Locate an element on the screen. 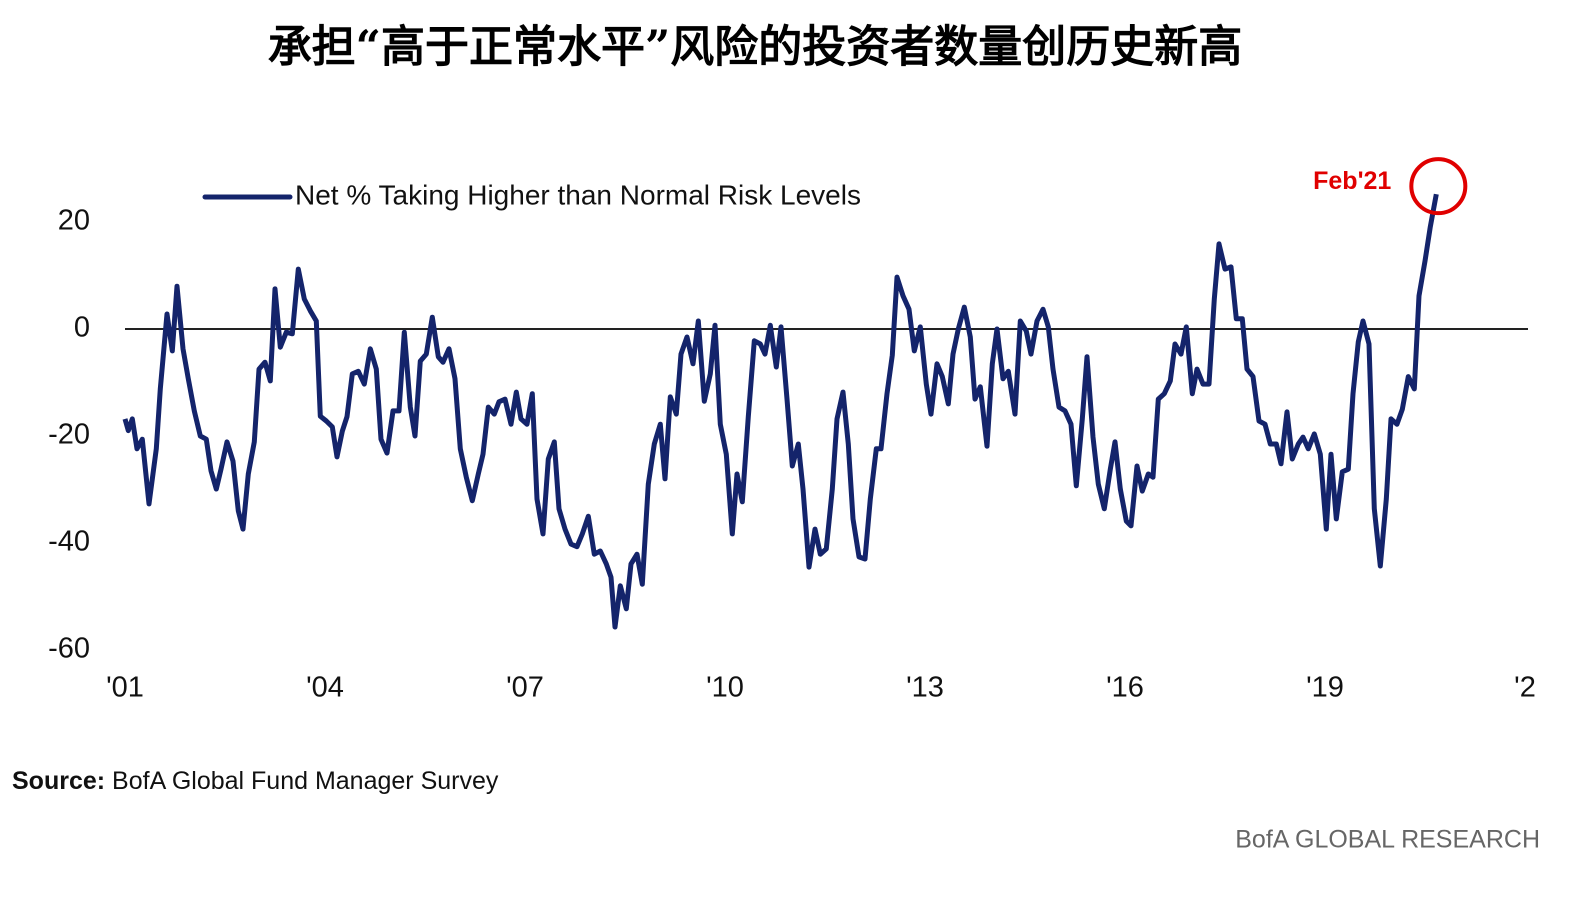  x-tick-label: '10 is located at coordinates (725, 688).